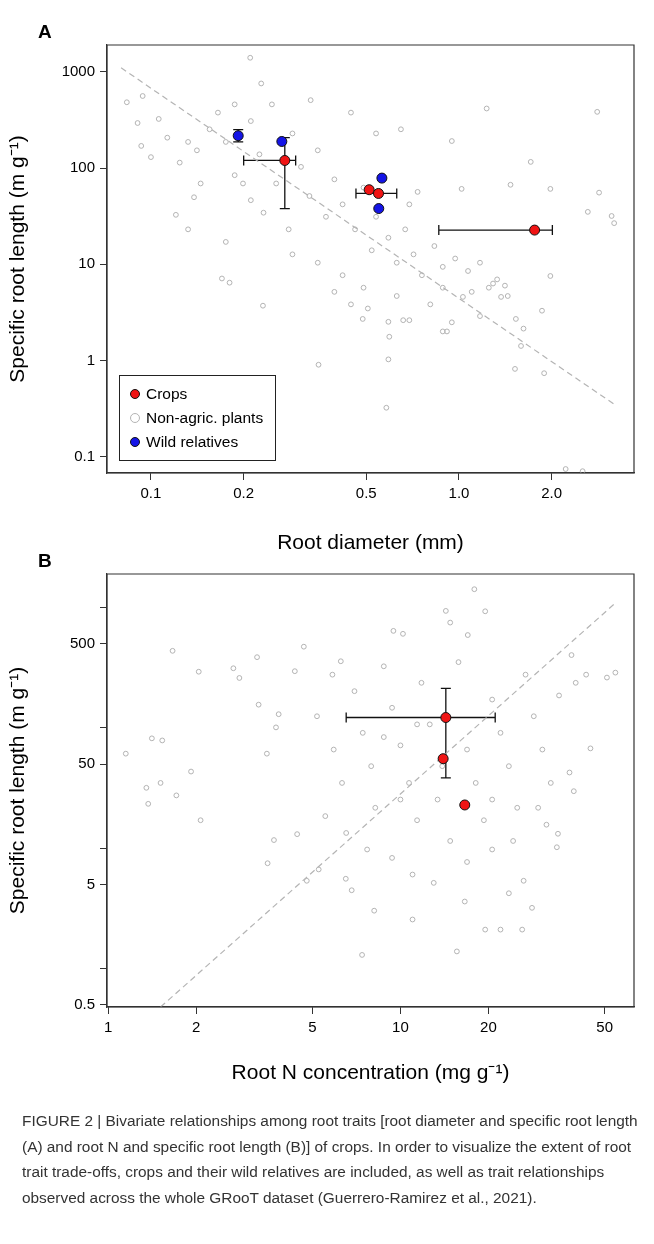 Image resolution: width=654 pixels, height=1244 pixels. Describe the element at coordinates (459, 493) in the screenshot. I see `x-tick-label: 1.0` at that location.